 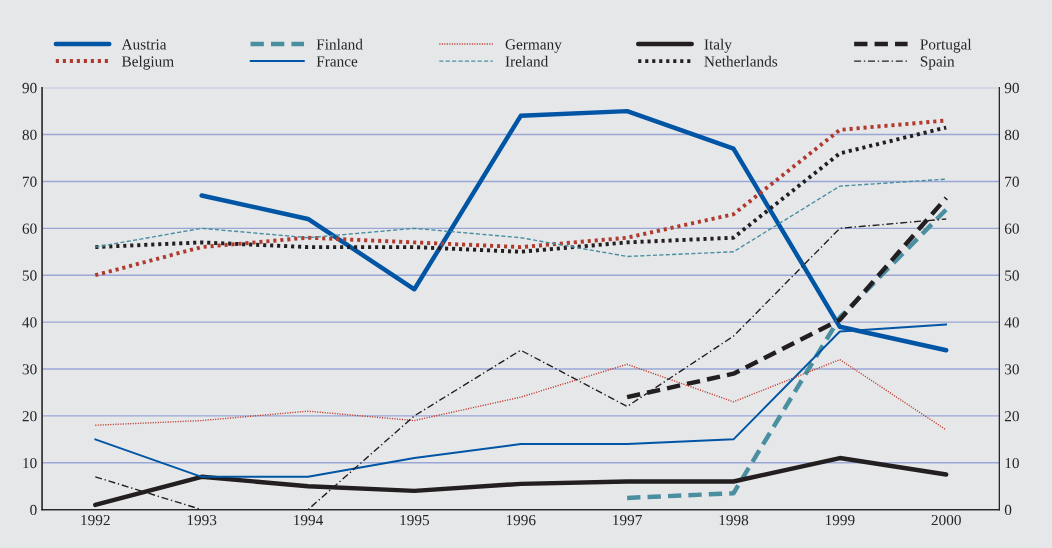 What do you see at coordinates (147, 62) in the screenshot?
I see `legend-label: Belgium` at bounding box center [147, 62].